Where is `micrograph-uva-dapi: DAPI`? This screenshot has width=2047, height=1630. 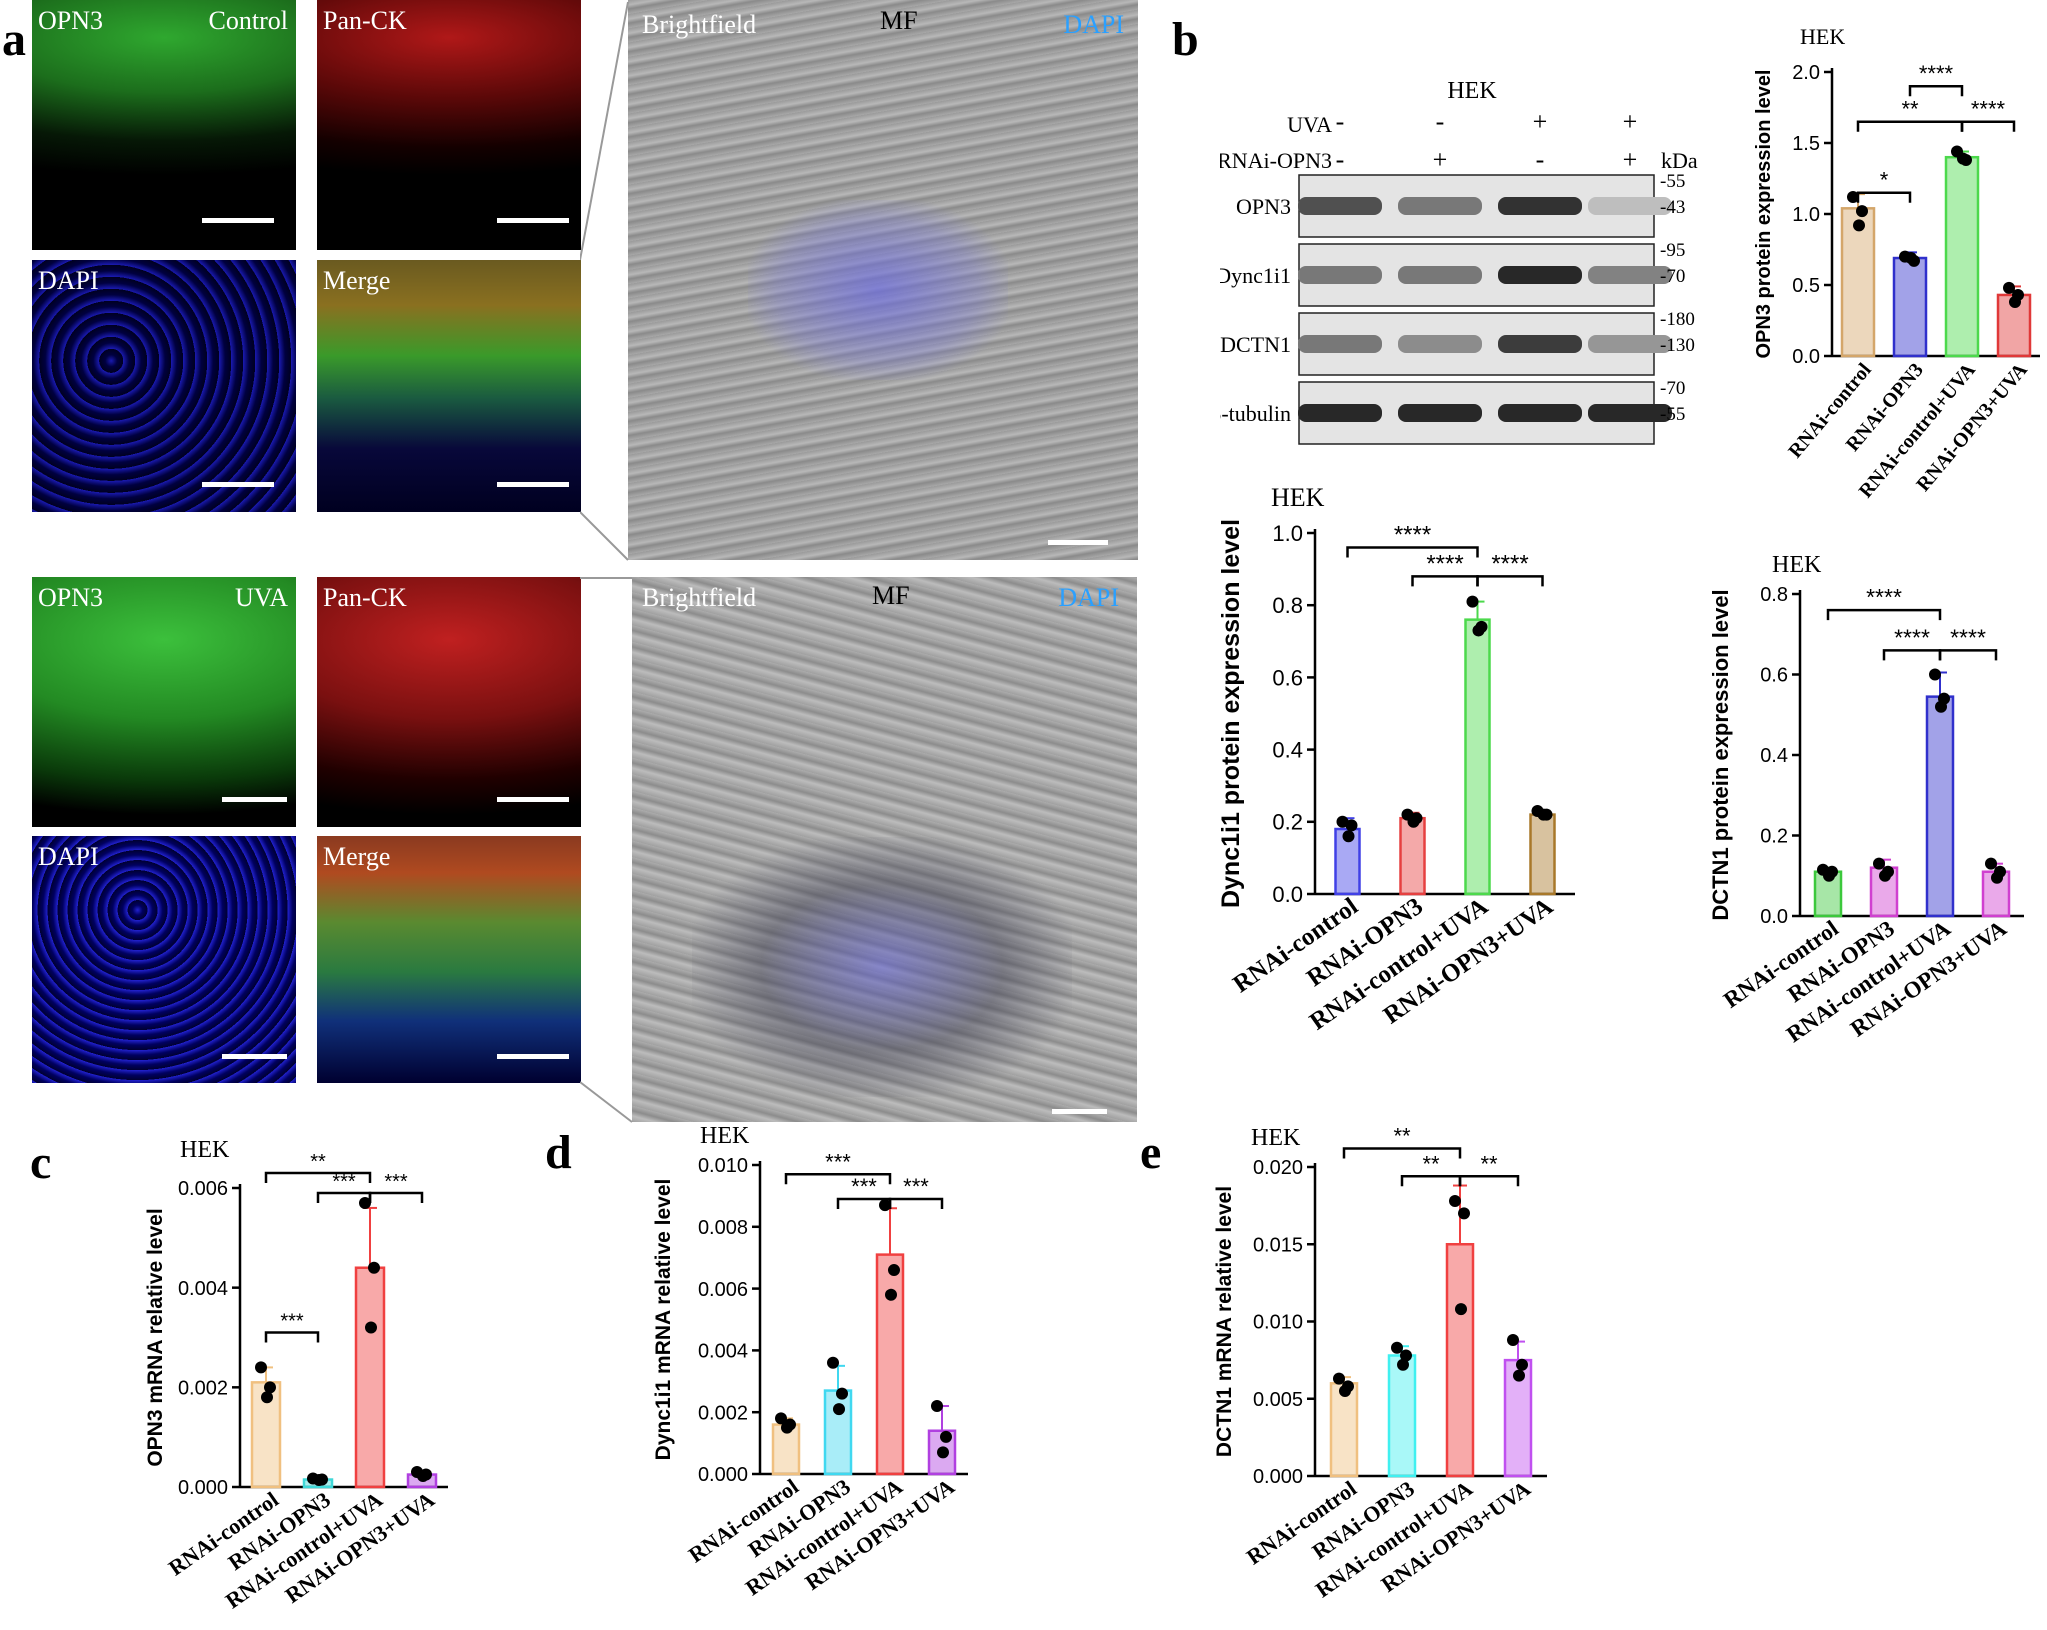 micrograph-uva-dapi: DAPI is located at coordinates (164, 959).